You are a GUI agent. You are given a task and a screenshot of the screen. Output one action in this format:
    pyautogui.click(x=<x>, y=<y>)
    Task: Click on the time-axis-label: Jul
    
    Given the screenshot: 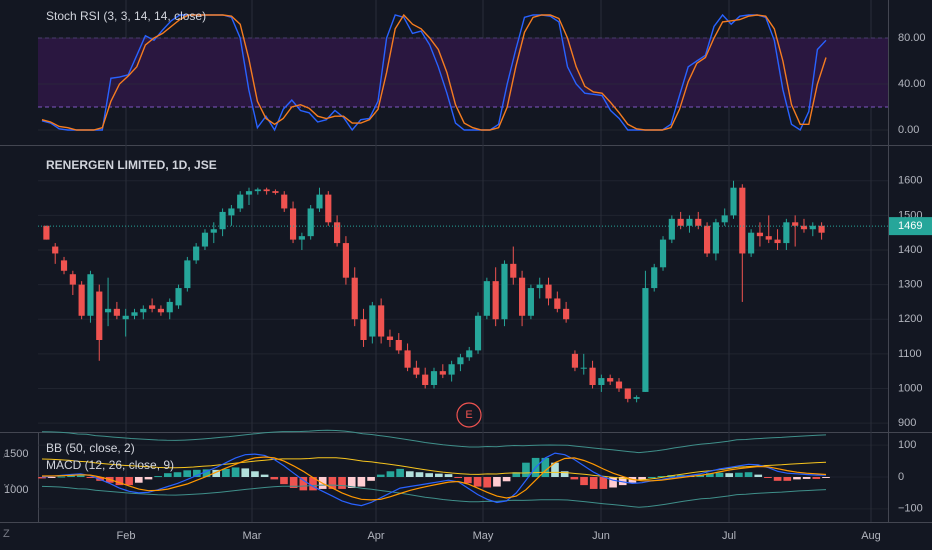 What is the action you would take?
    pyautogui.click(x=729, y=536)
    